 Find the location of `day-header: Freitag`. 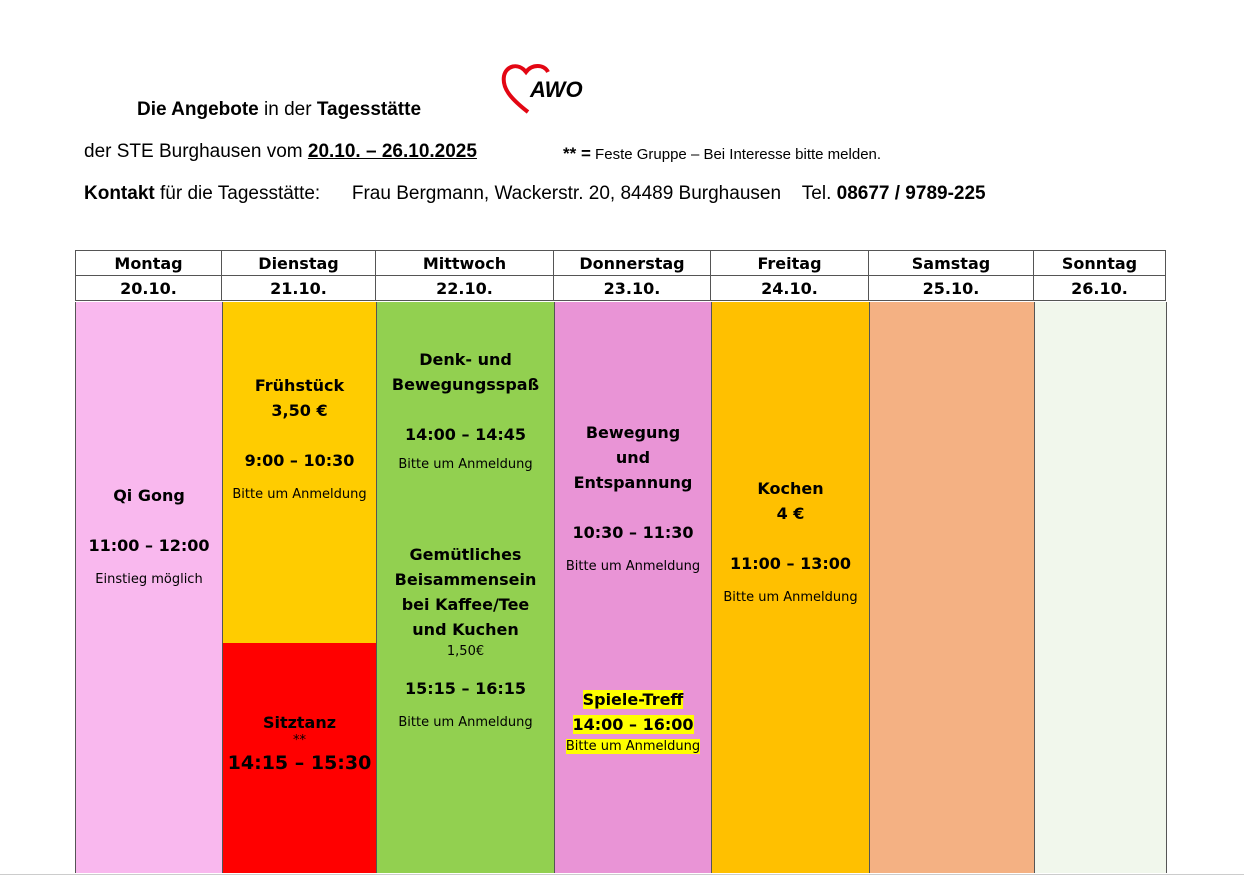

day-header: Freitag is located at coordinates (789, 263).